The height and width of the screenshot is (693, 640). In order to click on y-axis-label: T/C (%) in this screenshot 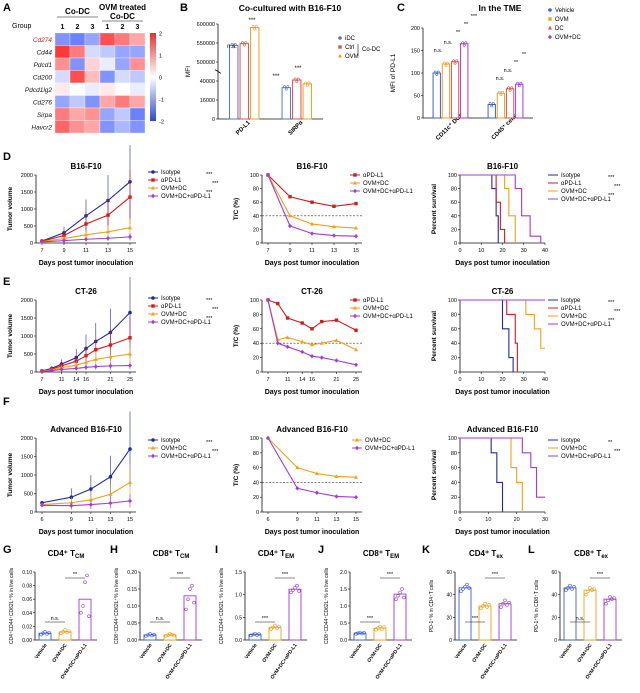, I will do `click(236, 336)`.